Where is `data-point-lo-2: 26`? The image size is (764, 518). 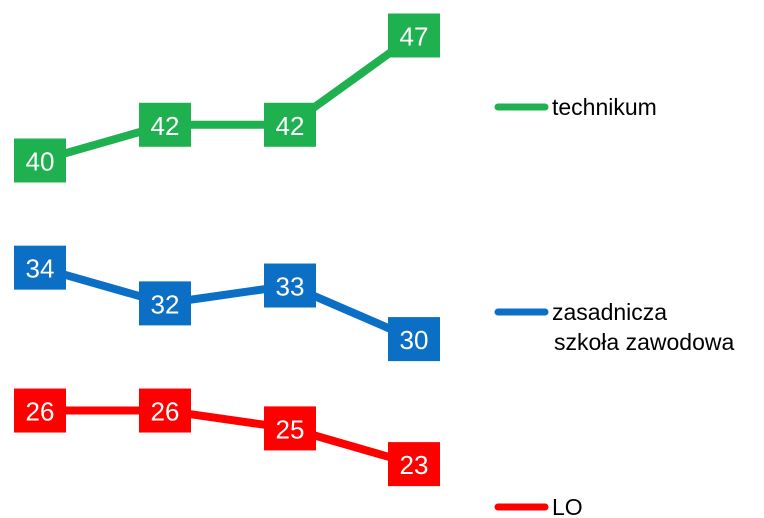
data-point-lo-2: 26 is located at coordinates (165, 410).